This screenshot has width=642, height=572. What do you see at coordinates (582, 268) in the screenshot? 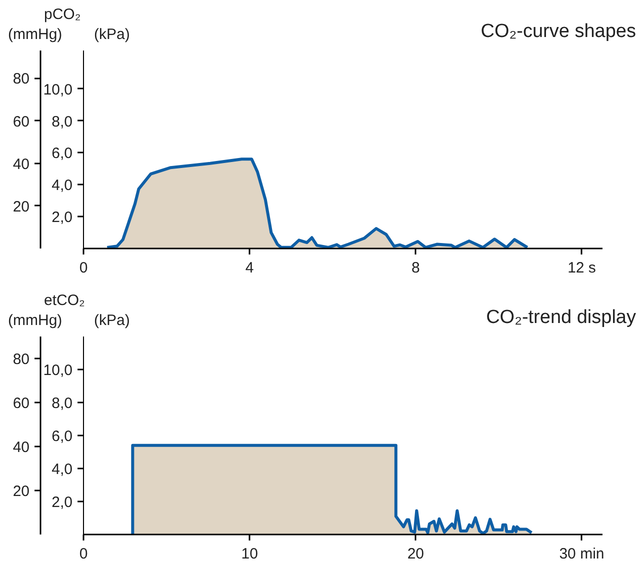
I see `x-tick-label: 12 s` at bounding box center [582, 268].